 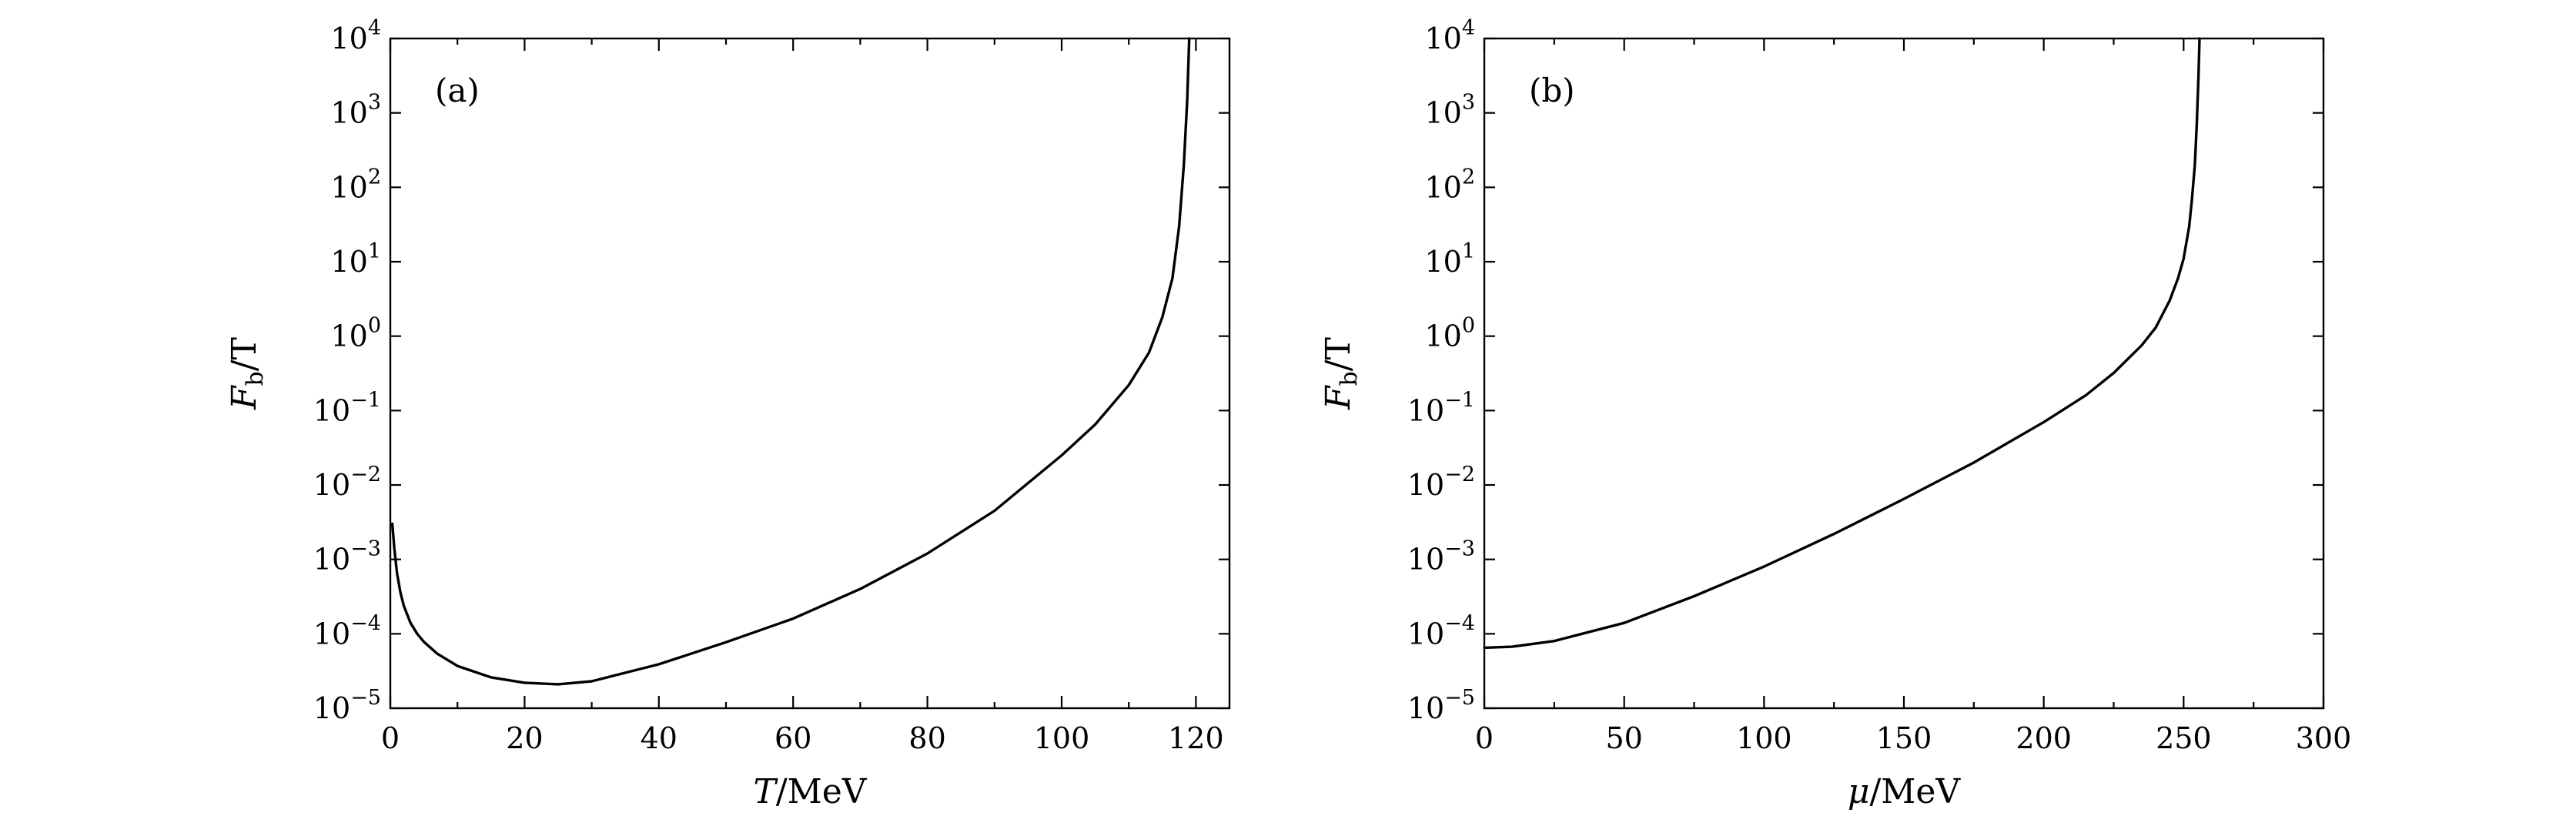 I want to click on panel-label: (b), so click(x=1552, y=90).